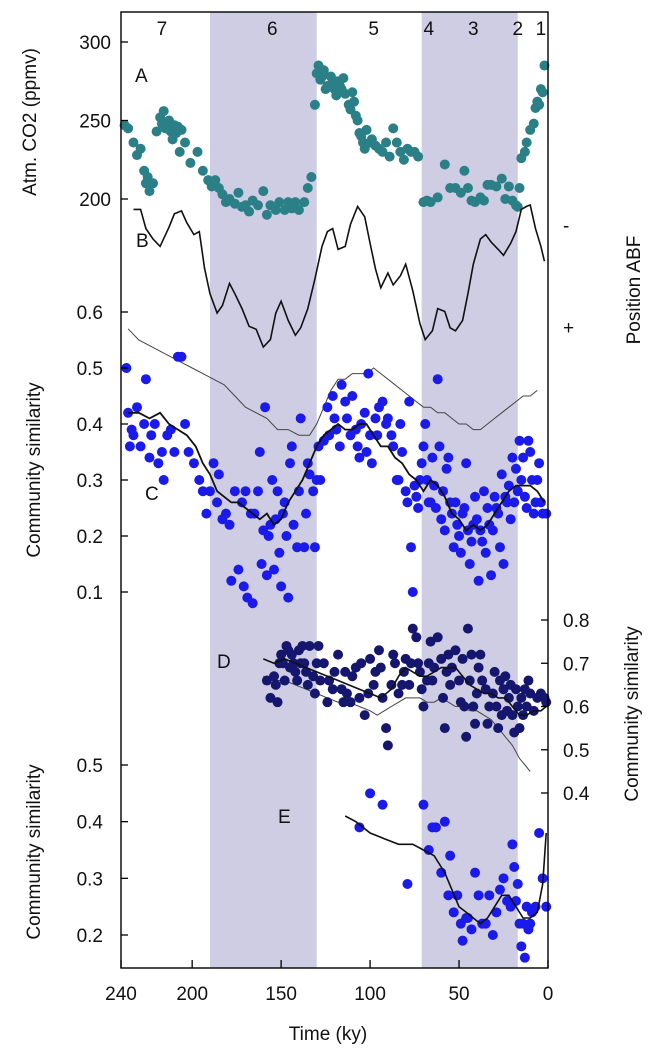 The height and width of the screenshot is (1058, 657). Describe the element at coordinates (566, 226) in the screenshot. I see `abf-minus-sign: -` at that location.